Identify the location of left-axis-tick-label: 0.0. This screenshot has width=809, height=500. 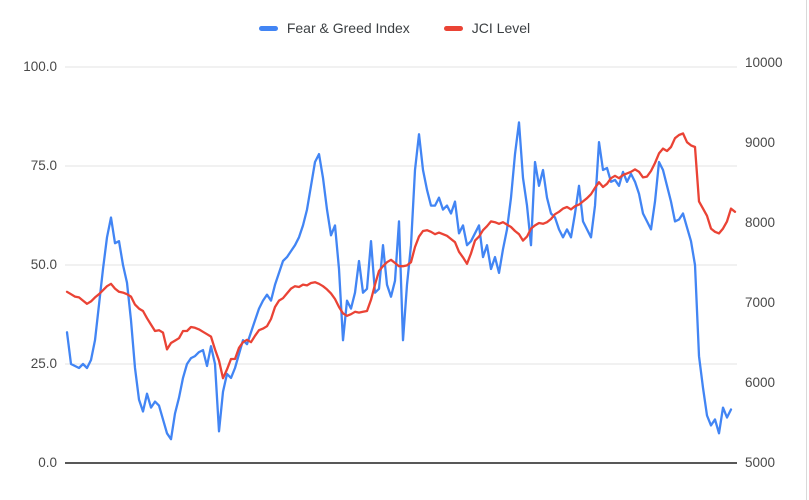
(47, 462).